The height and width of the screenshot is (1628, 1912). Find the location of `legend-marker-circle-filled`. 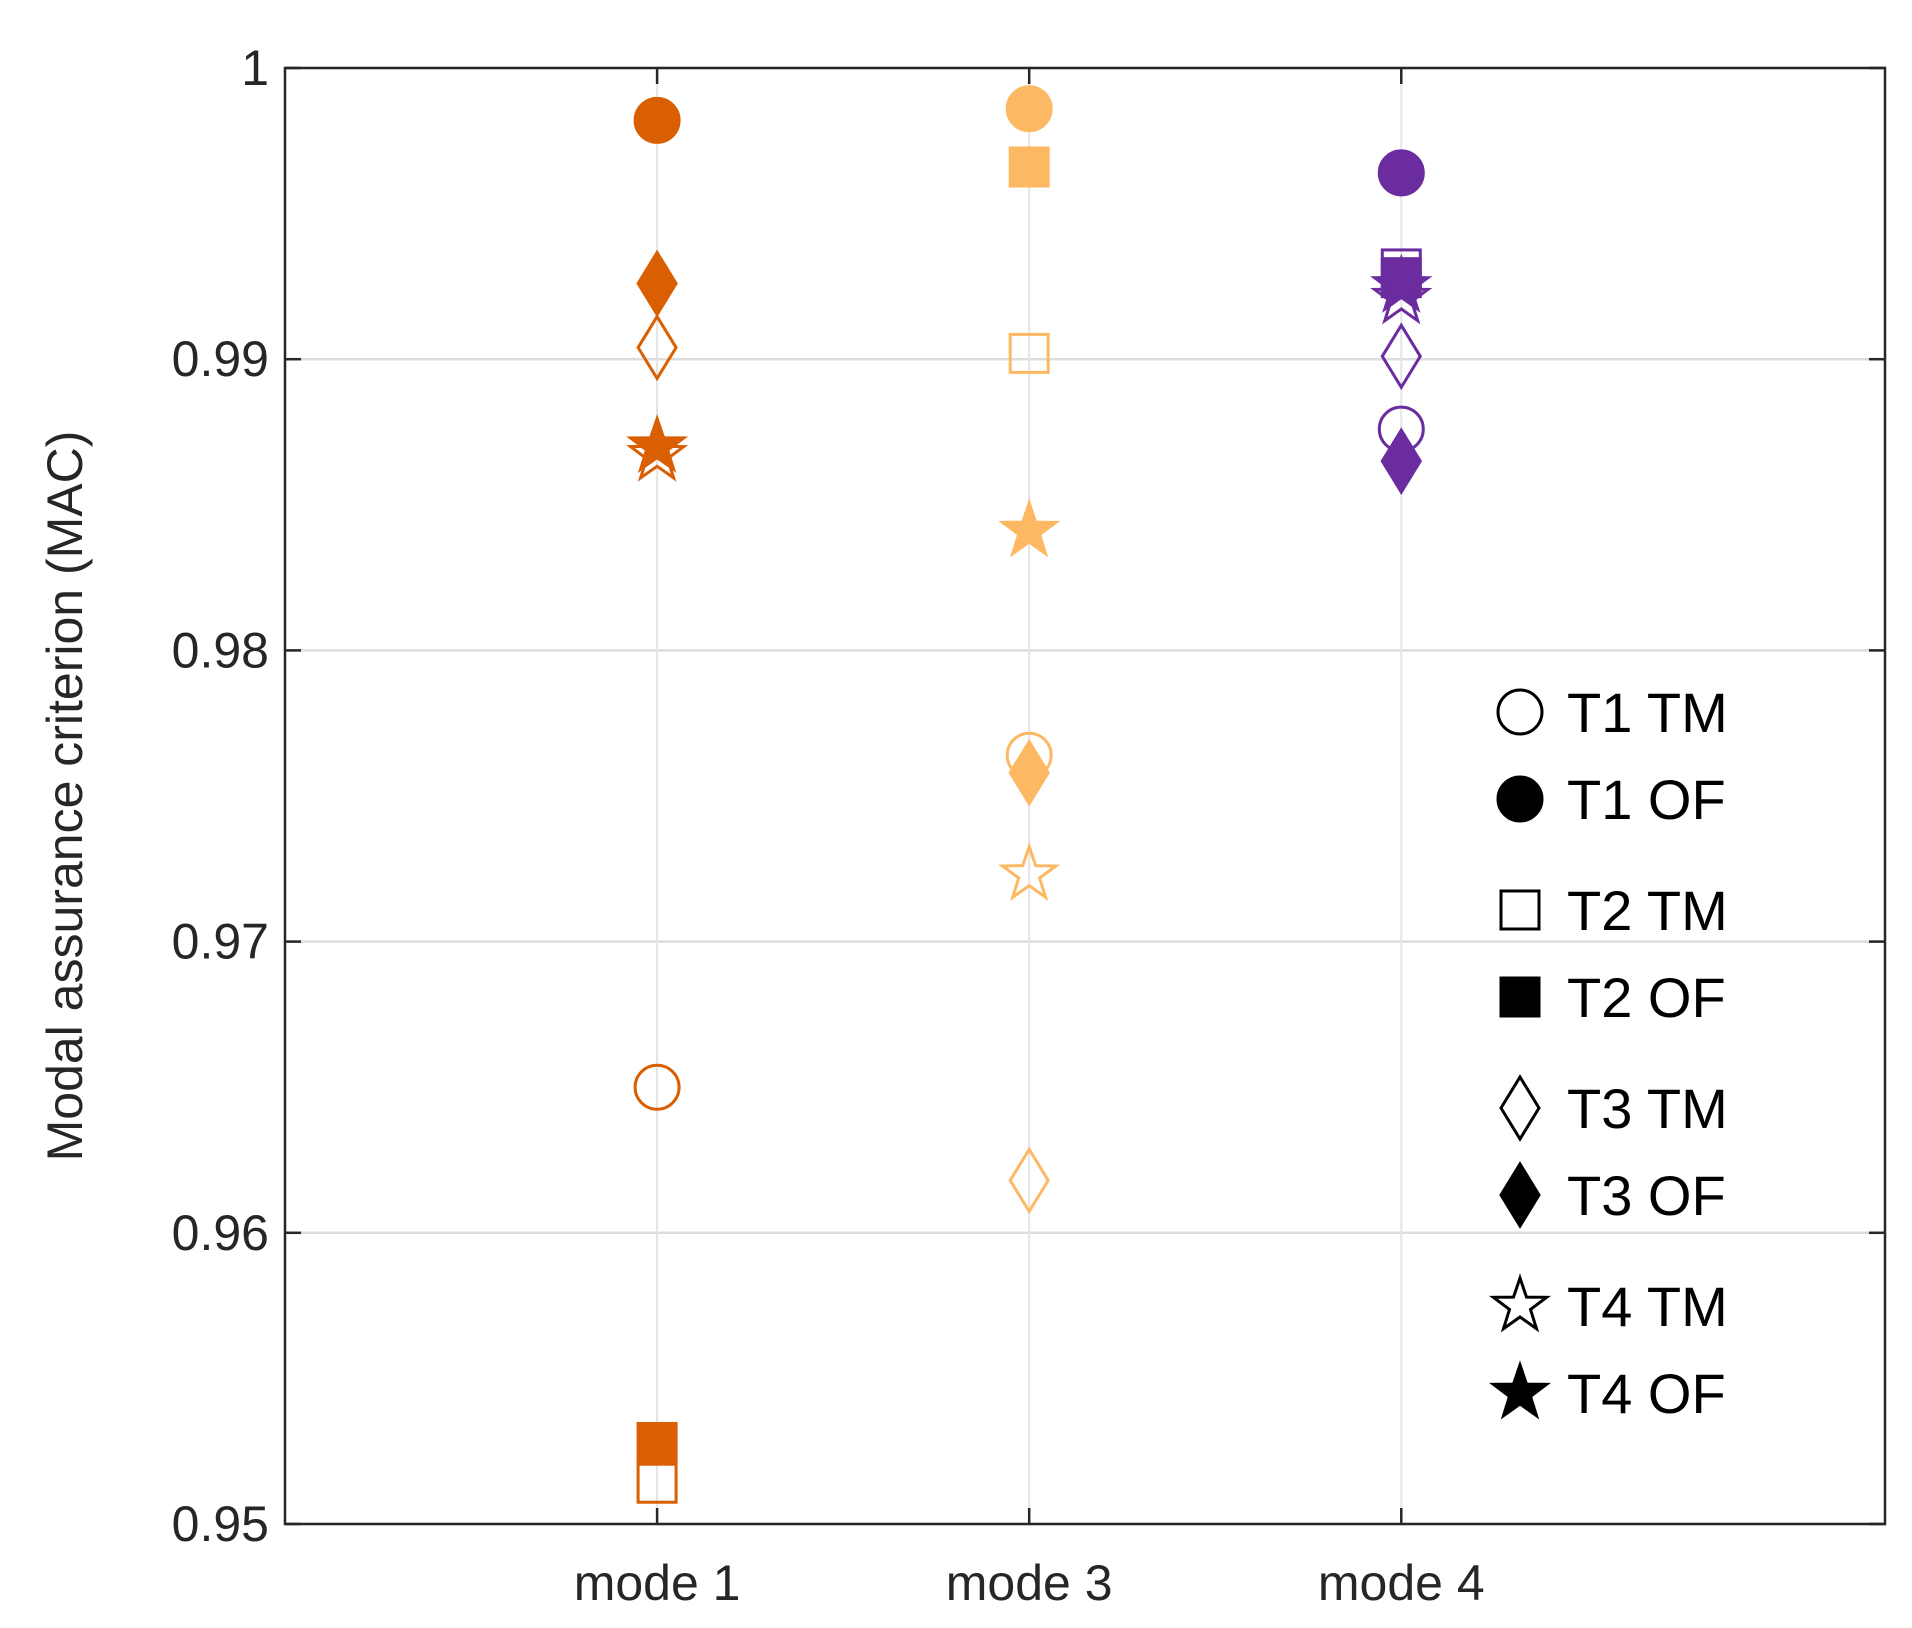

legend-marker-circle-filled is located at coordinates (1520, 799).